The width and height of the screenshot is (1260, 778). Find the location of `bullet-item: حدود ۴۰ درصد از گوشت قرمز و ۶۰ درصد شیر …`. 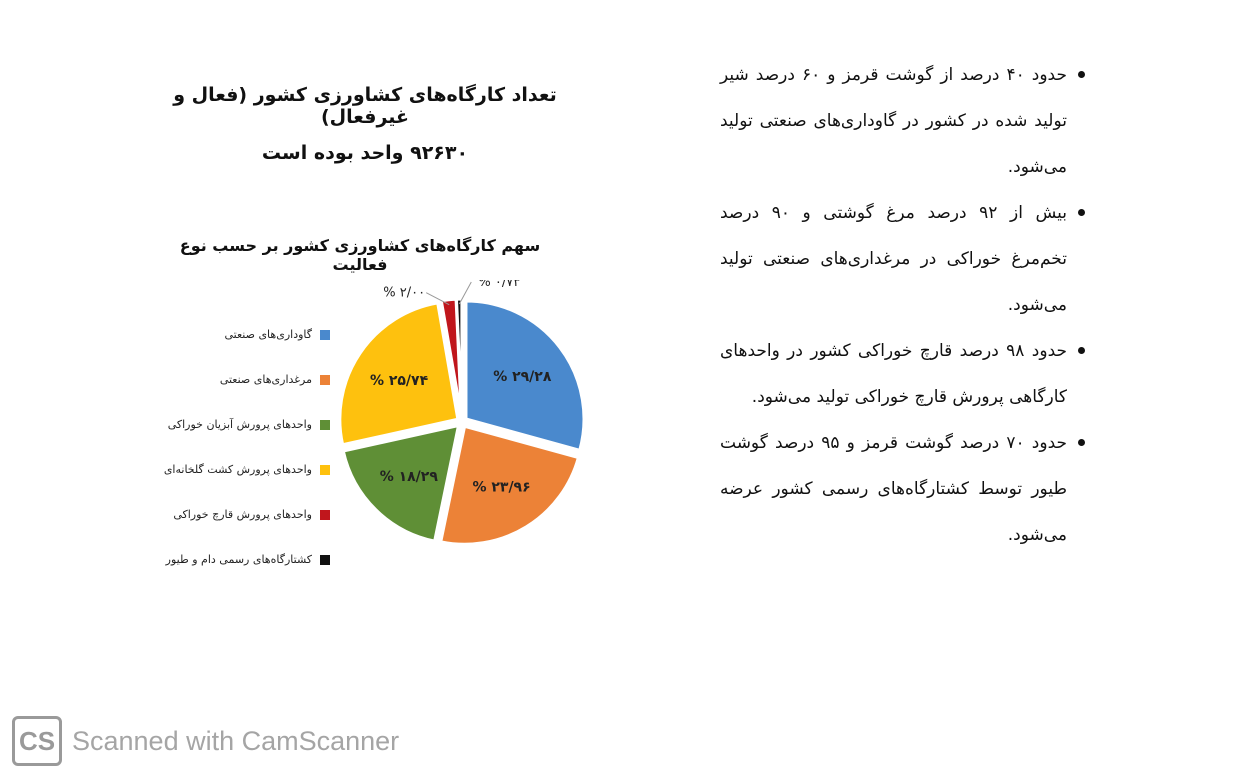

bullet-item: حدود ۴۰ درصد از گوشت قرمز و ۶۰ درصد شیر … is located at coordinates (902, 121).